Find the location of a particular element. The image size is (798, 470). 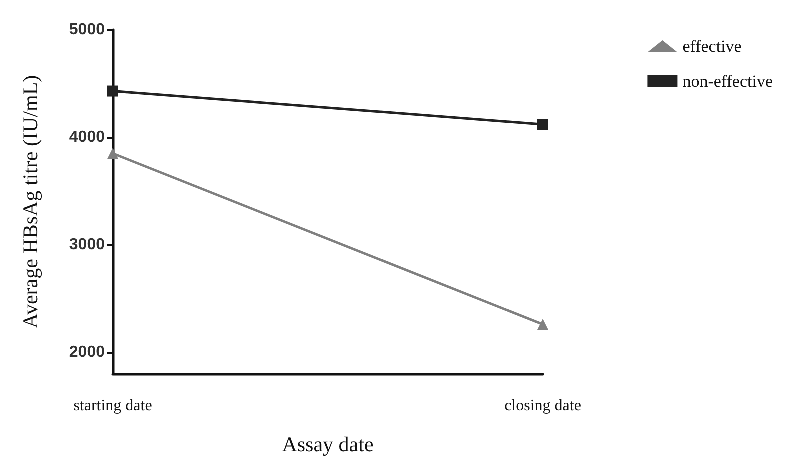

x-tick-label: closing date is located at coordinates (543, 406).